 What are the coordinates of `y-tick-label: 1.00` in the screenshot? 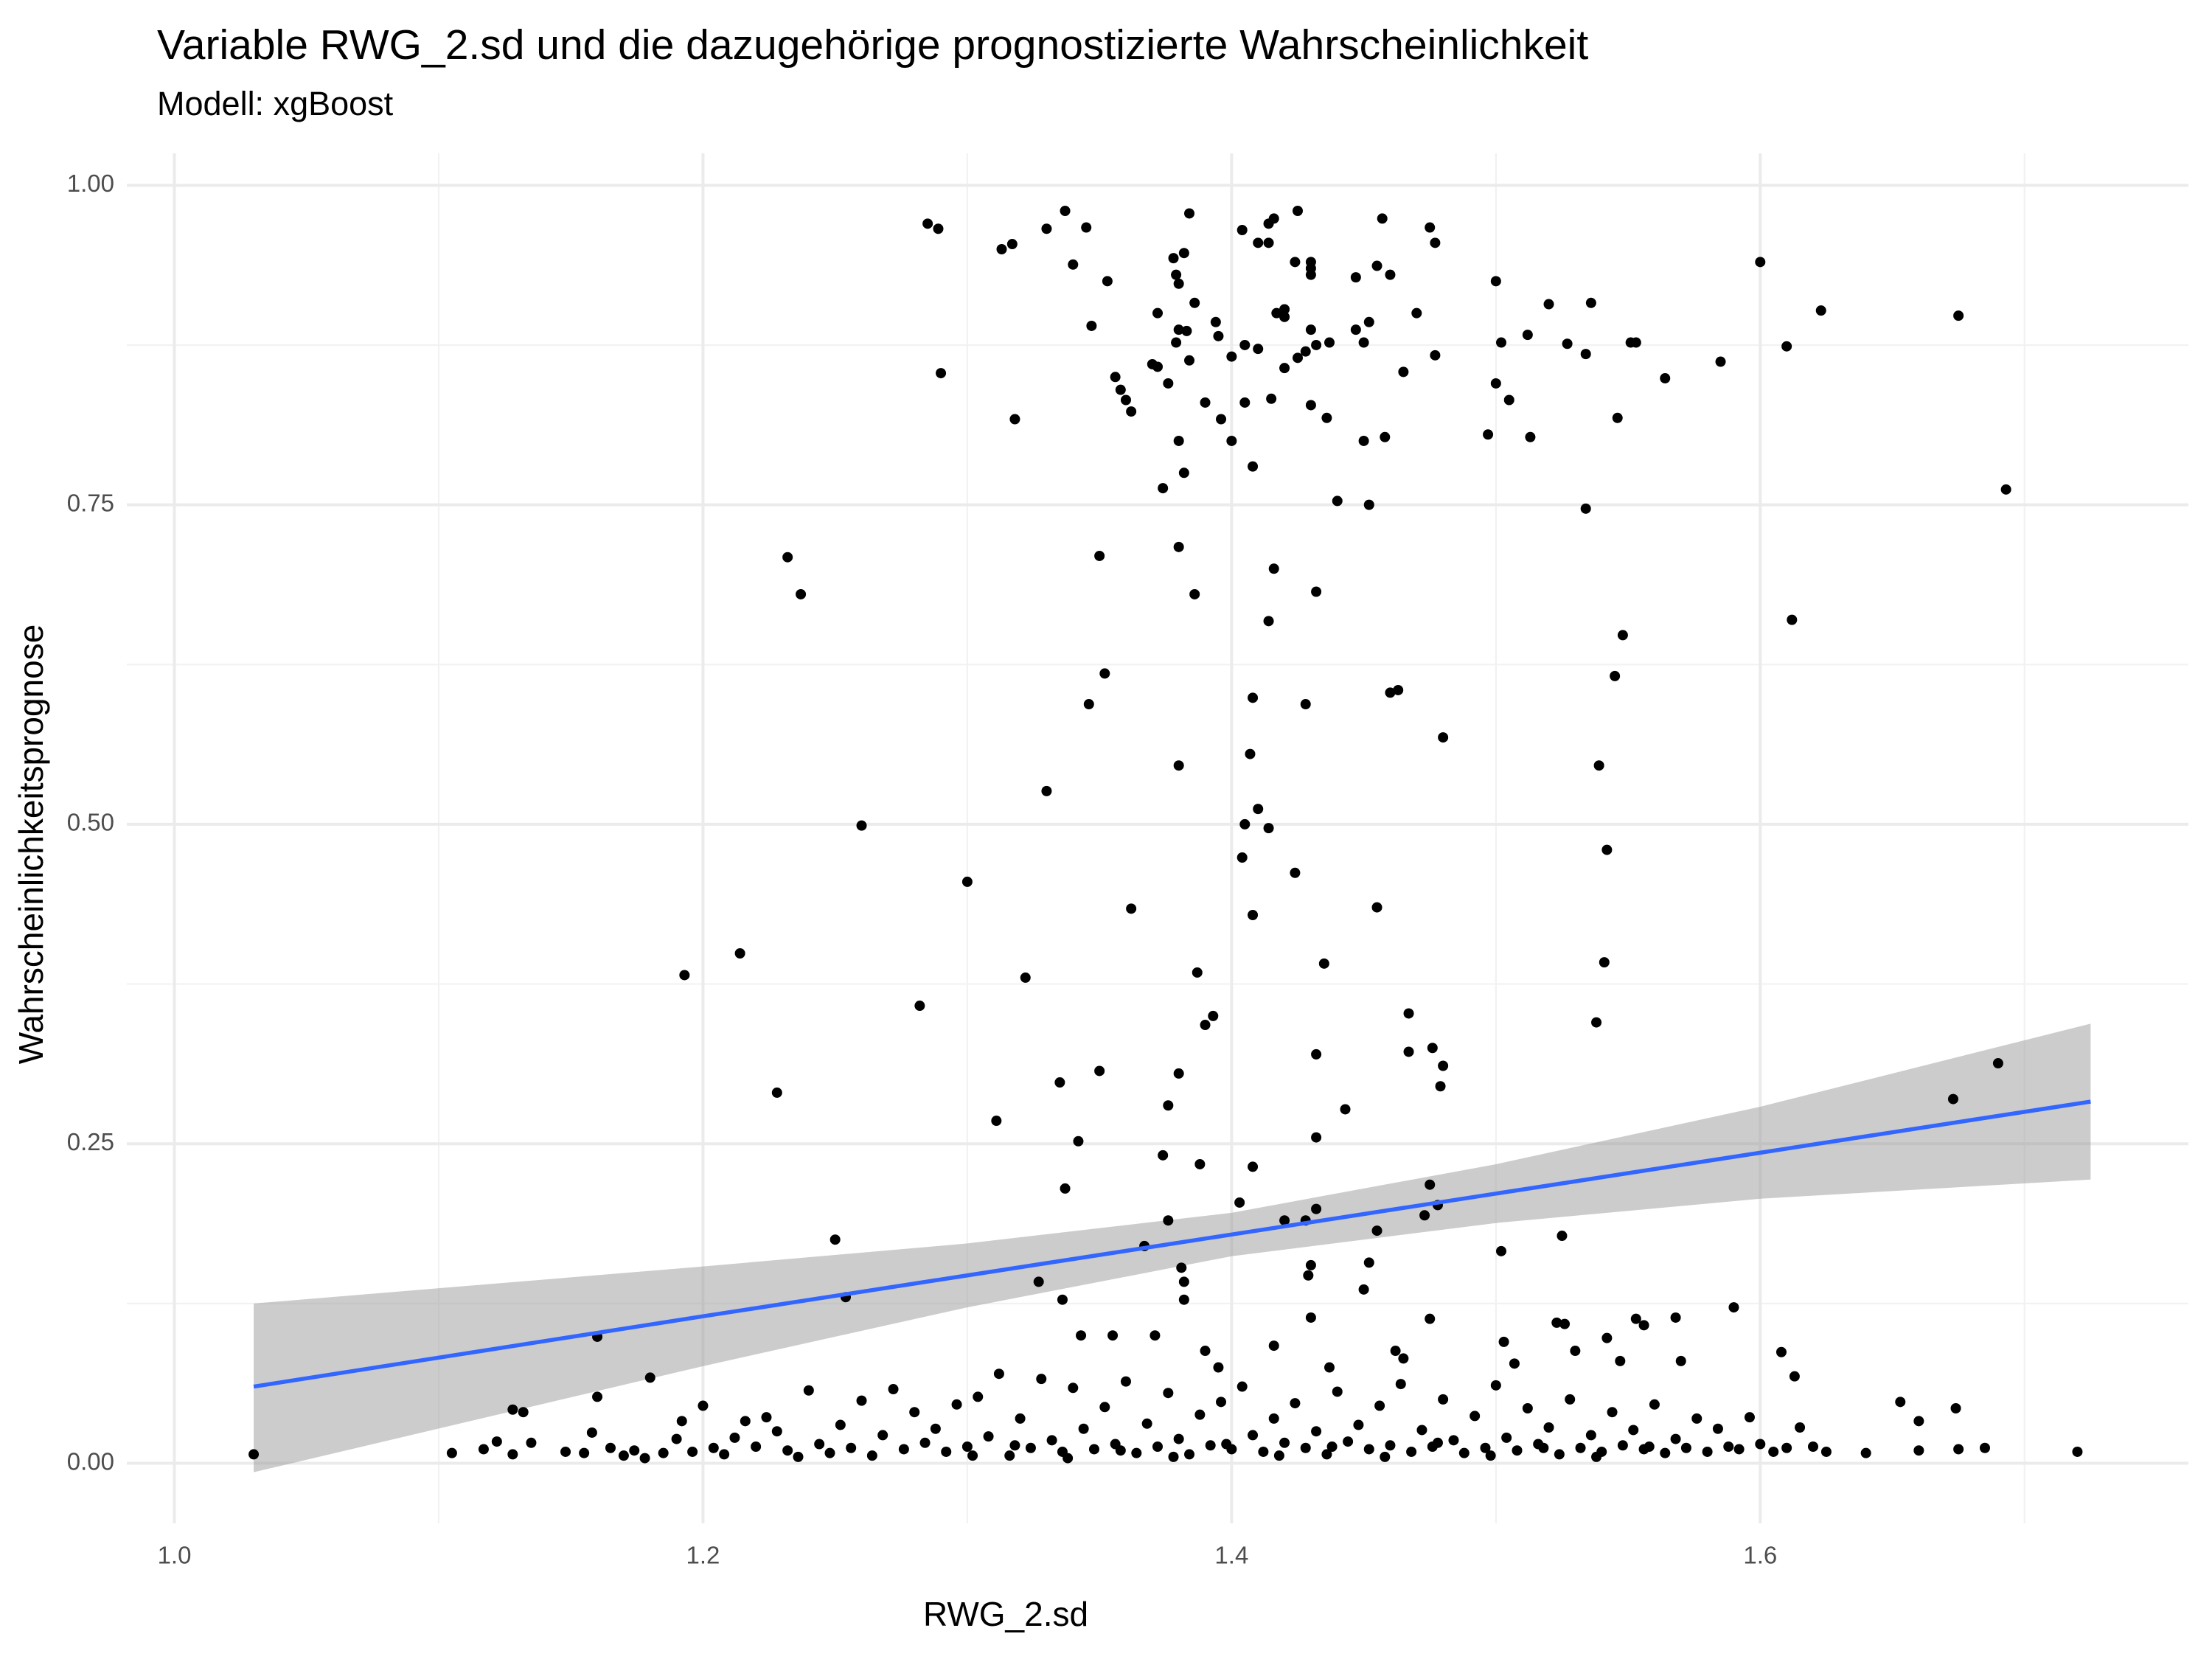 It's located at (90, 183).